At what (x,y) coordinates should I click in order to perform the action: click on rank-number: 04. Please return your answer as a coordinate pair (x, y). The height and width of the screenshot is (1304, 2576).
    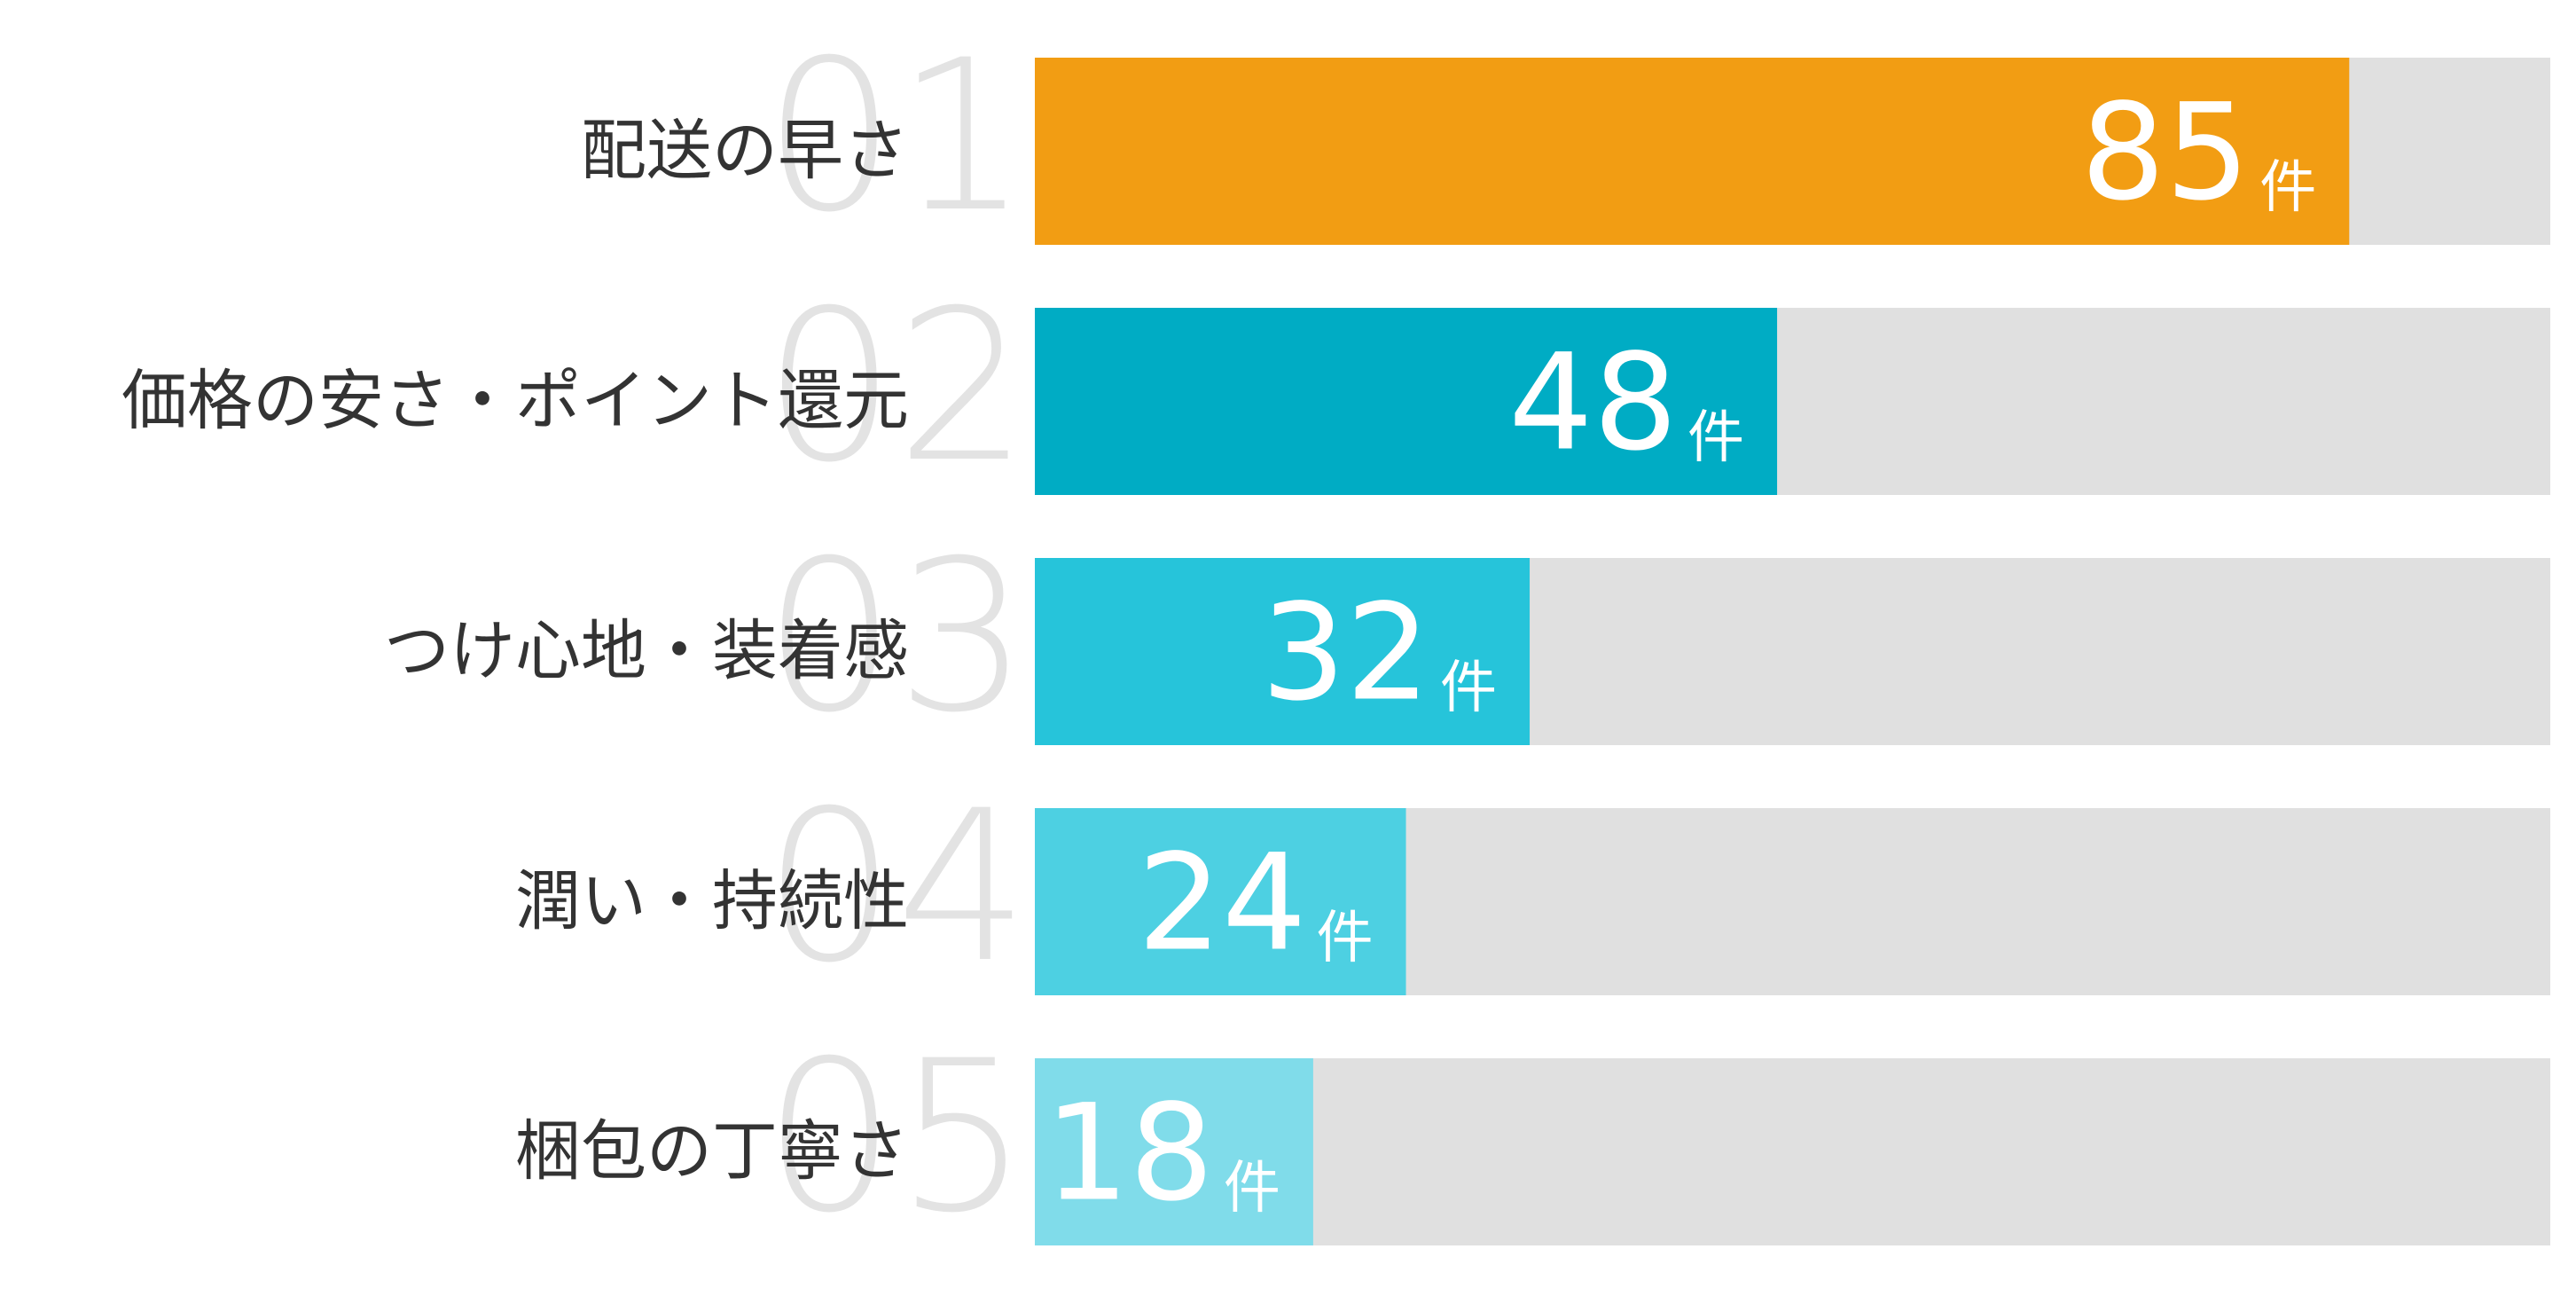
    Looking at the image, I should click on (896, 888).